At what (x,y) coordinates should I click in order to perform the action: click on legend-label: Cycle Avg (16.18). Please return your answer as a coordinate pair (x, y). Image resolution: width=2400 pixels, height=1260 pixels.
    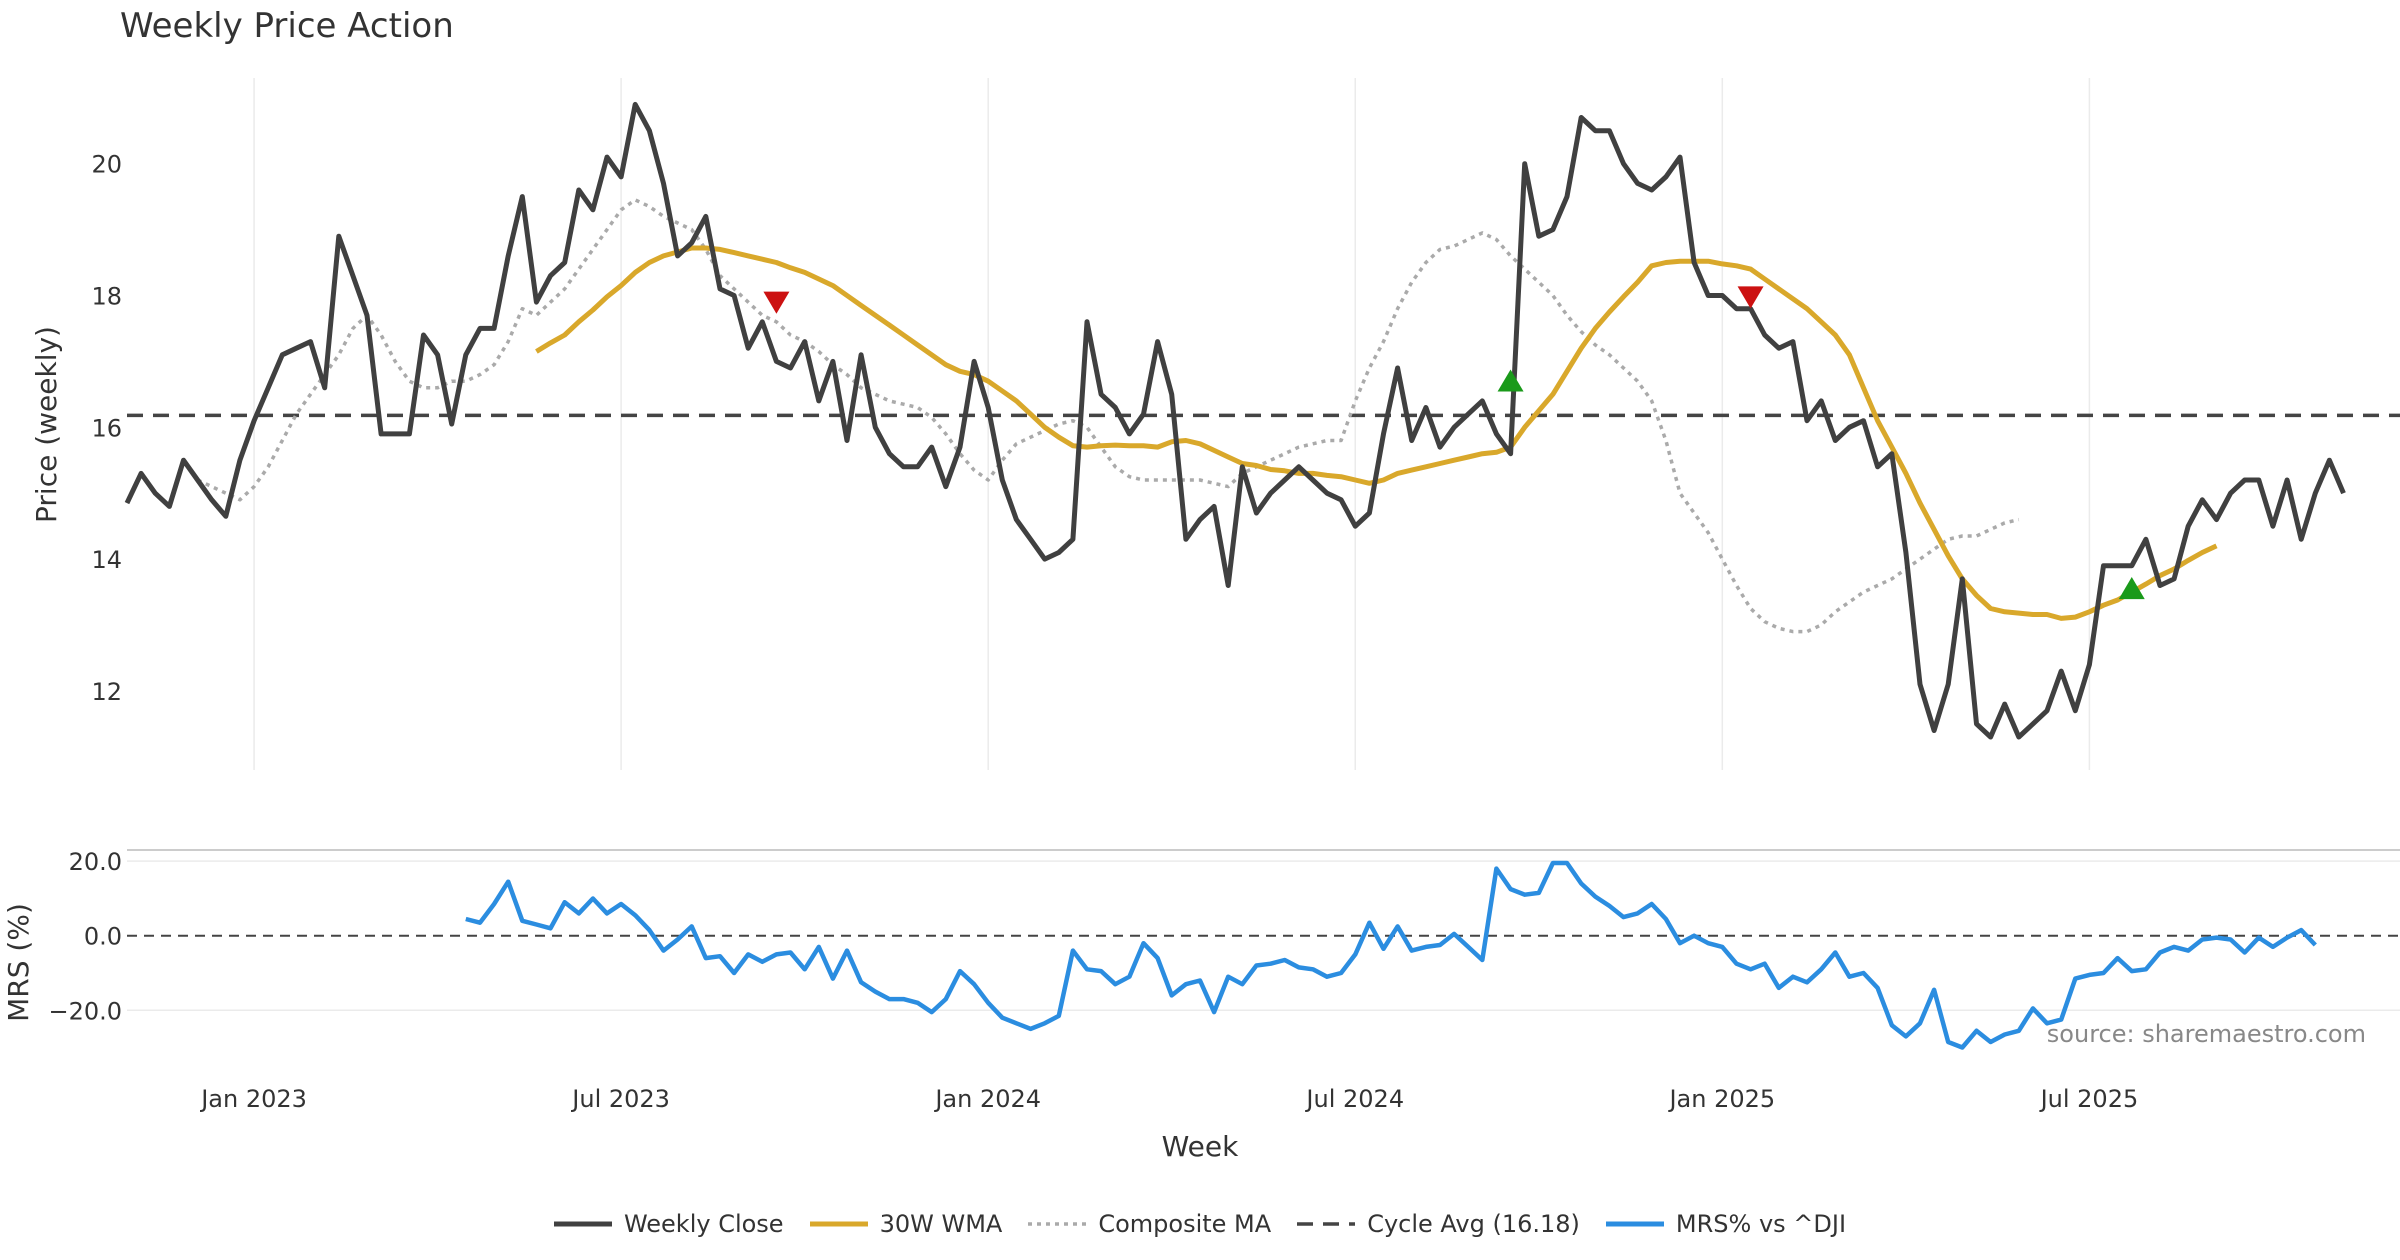
    Looking at the image, I should click on (1473, 1224).